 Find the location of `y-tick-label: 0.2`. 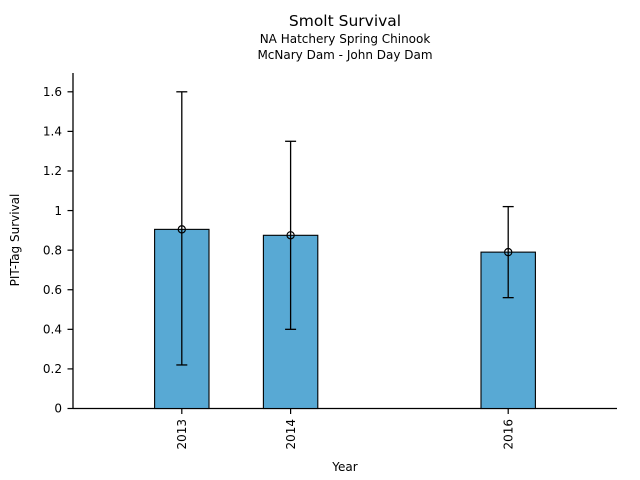

y-tick-label: 0.2 is located at coordinates (52, 369).